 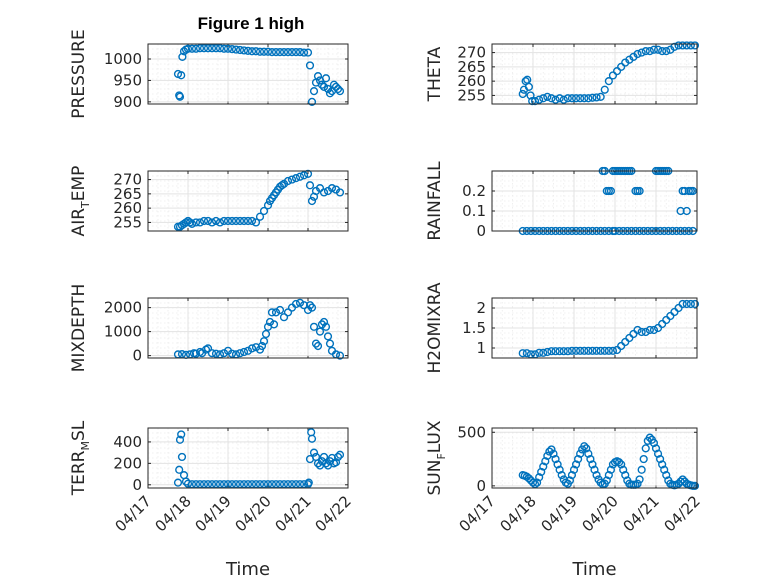 I want to click on y-axis-label: MIXDEPTH, so click(x=79, y=328).